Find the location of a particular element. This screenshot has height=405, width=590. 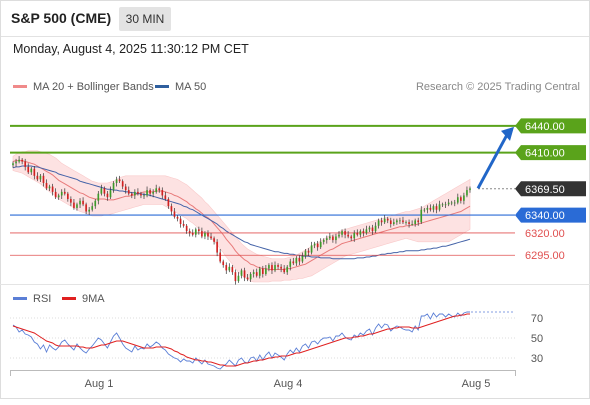

level-tag-target is located at coordinates (550, 126).